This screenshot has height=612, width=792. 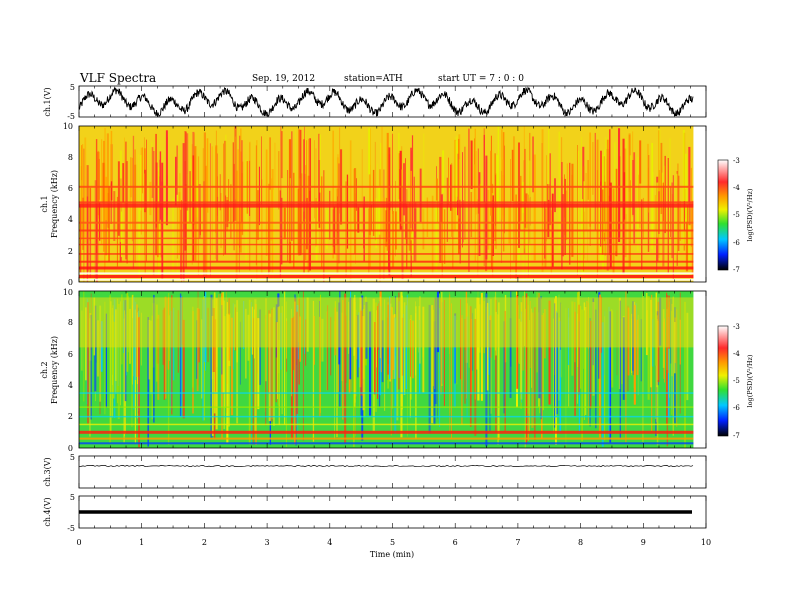 I want to click on colorbar-tick: -3, so click(x=736, y=327).